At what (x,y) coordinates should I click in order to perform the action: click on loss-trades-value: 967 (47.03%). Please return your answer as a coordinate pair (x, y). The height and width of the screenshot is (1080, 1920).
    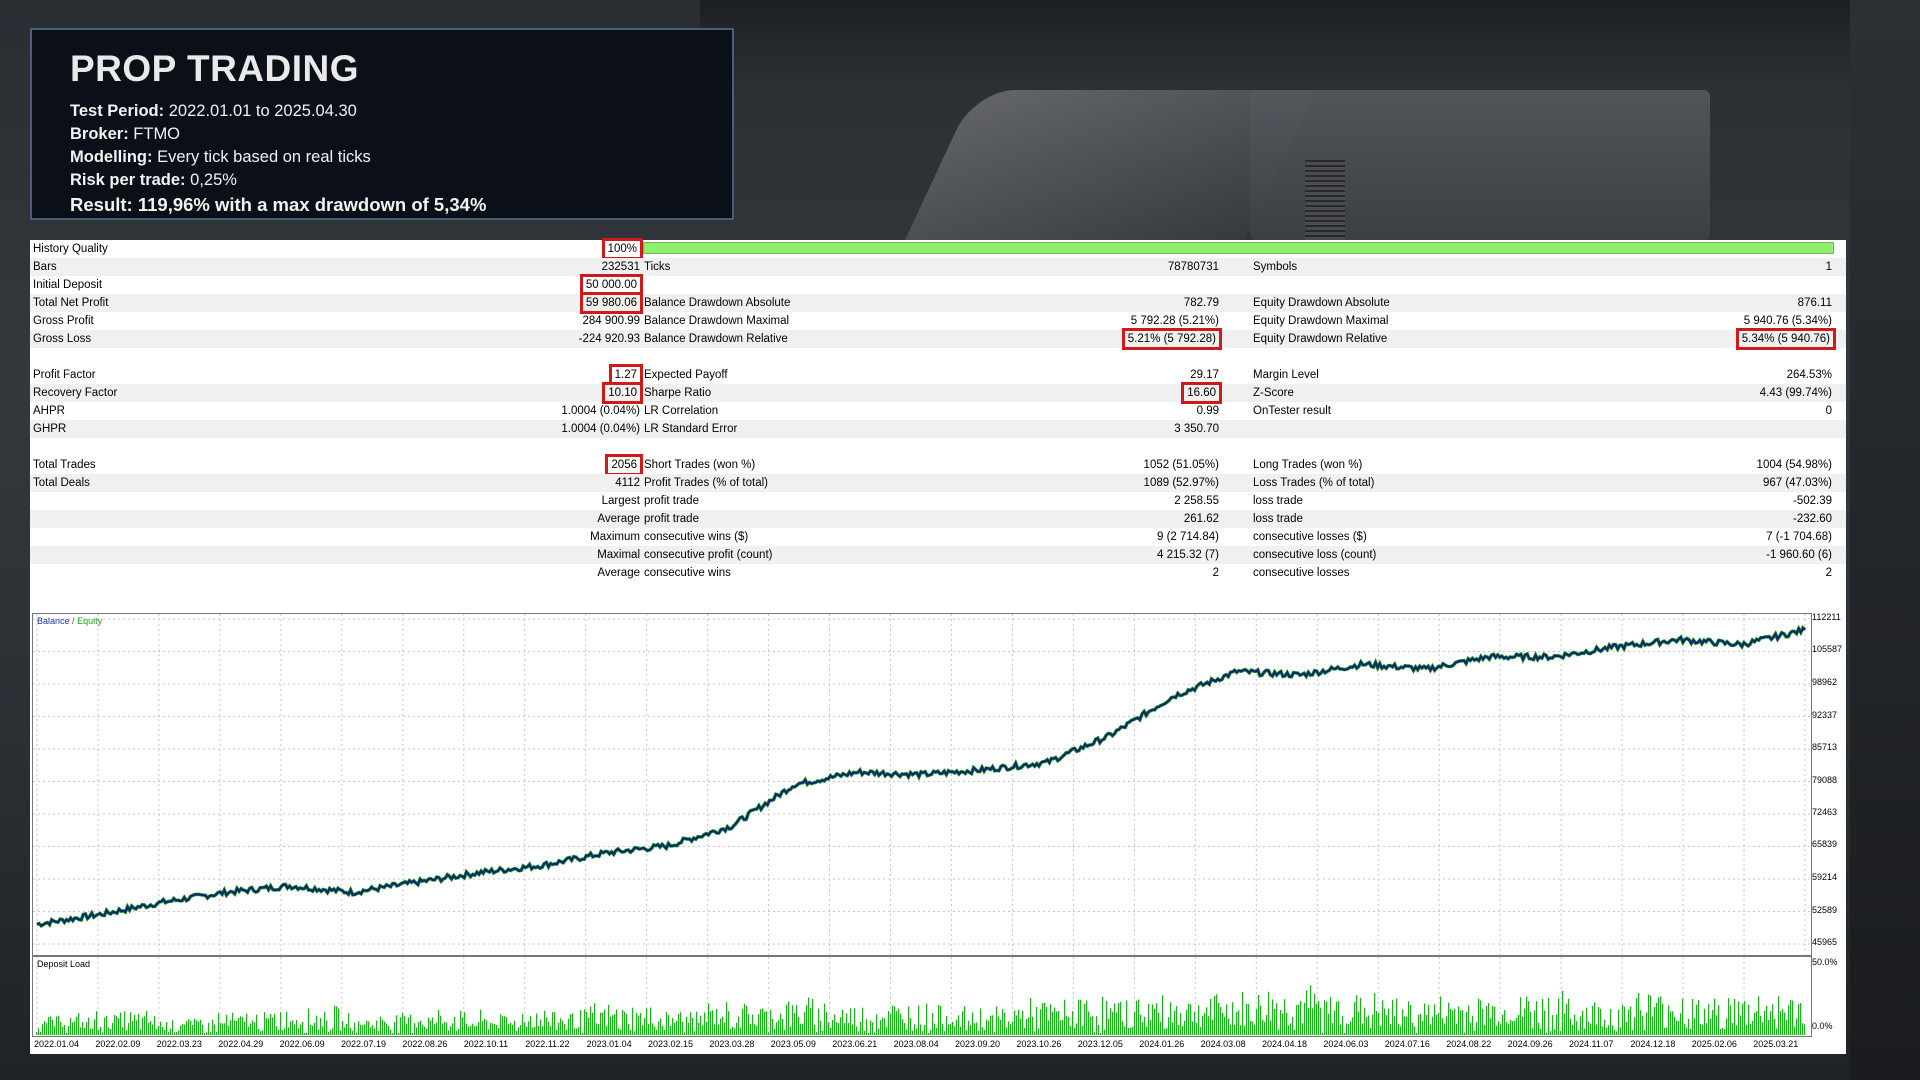
    Looking at the image, I should click on (1797, 483).